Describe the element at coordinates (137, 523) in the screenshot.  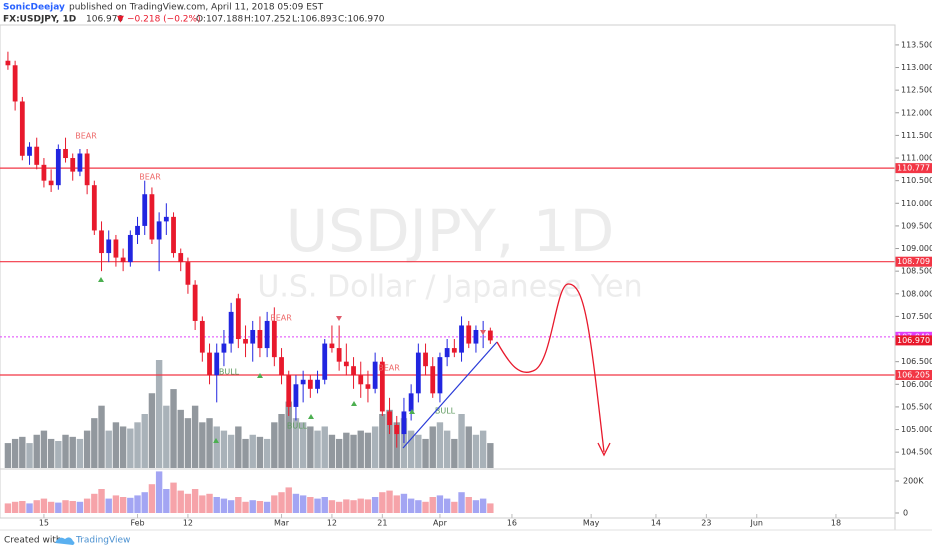
I see `x-tick-label: Feb` at that location.